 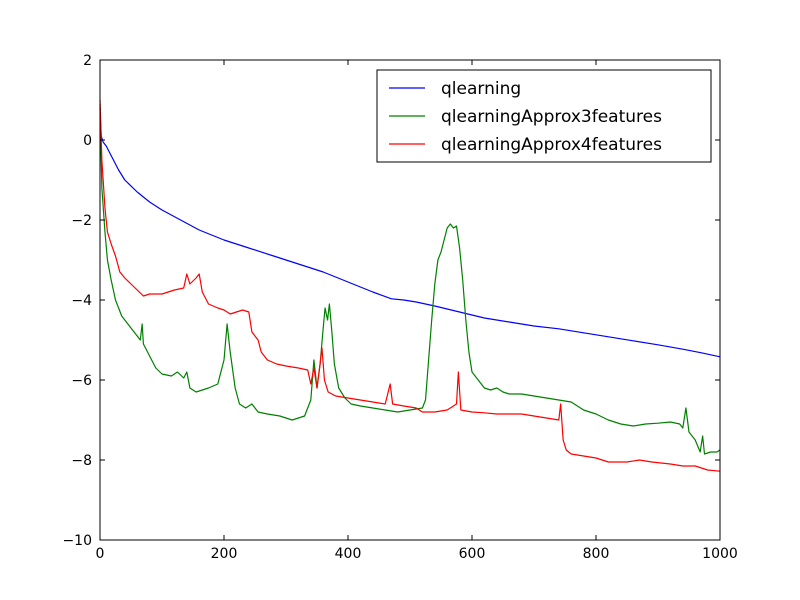 I want to click on y-tick-label: 0, so click(x=87, y=141).